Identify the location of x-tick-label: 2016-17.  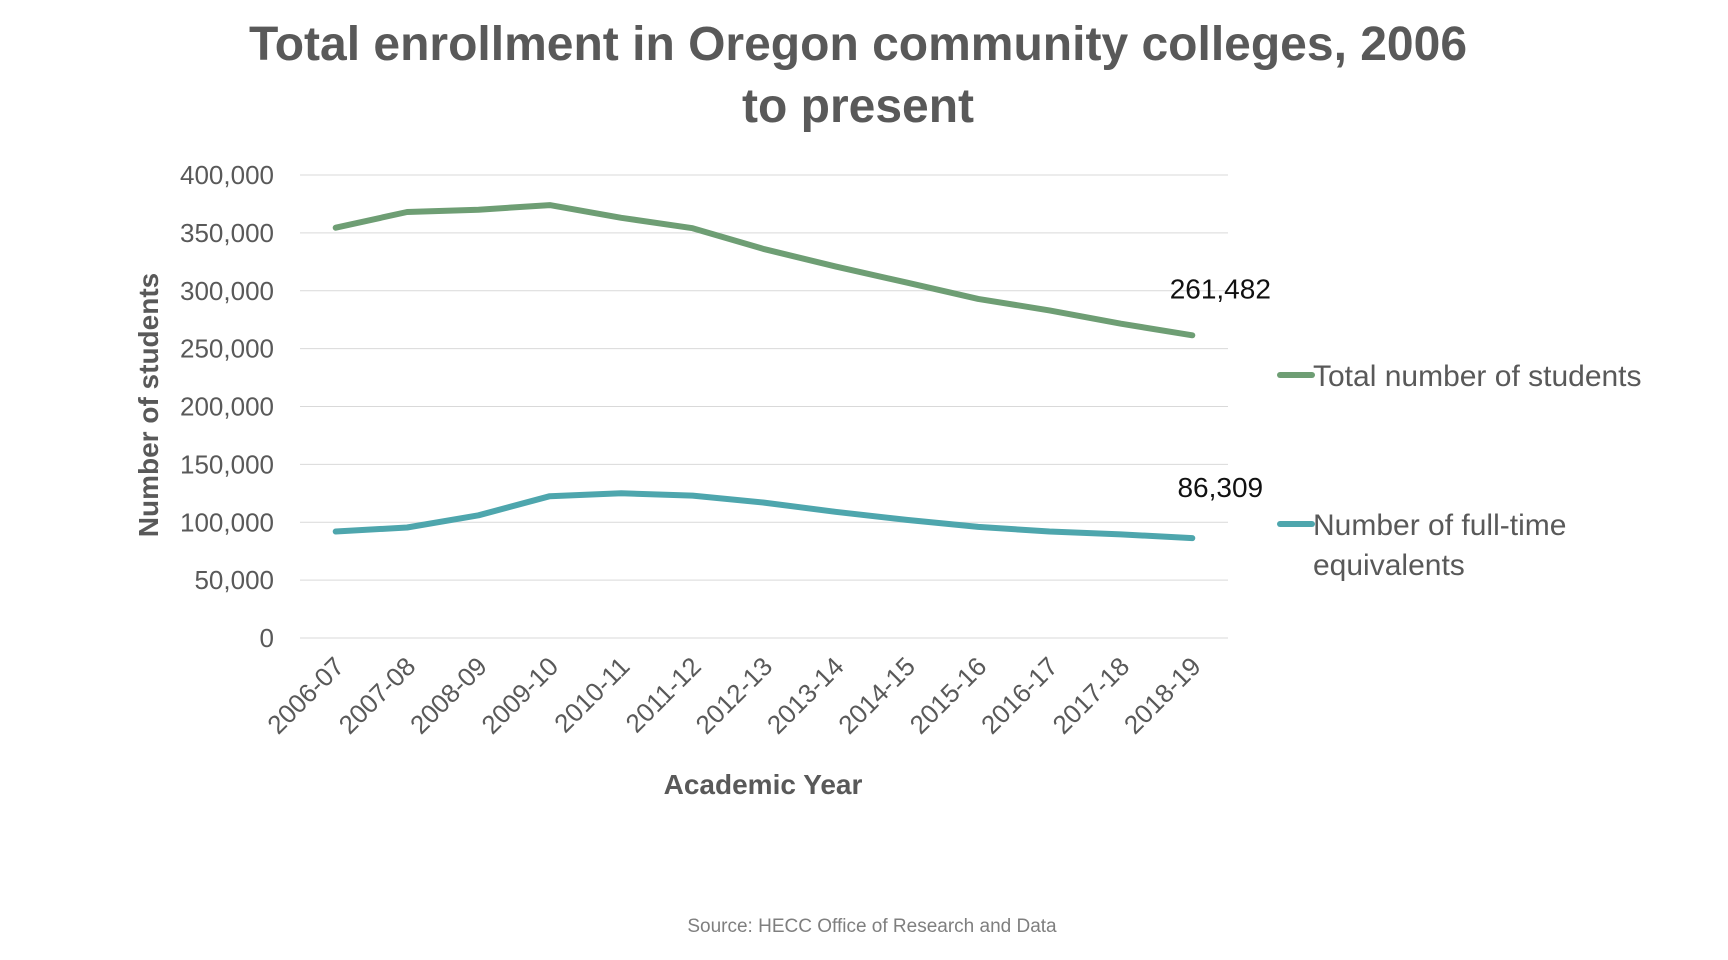
(1019, 695).